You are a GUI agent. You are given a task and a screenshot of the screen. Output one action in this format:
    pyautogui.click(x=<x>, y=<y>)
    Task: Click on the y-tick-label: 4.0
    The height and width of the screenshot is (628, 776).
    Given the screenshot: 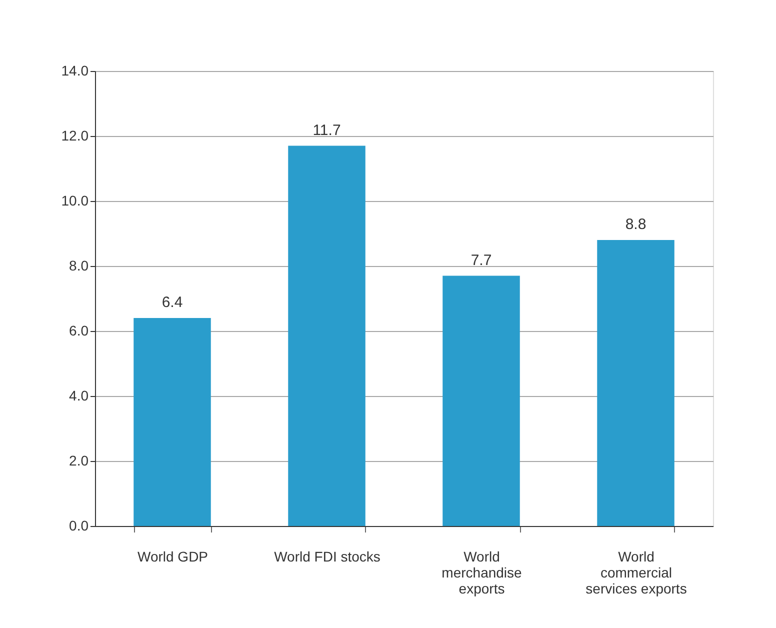 What is the action you would take?
    pyautogui.click(x=79, y=396)
    